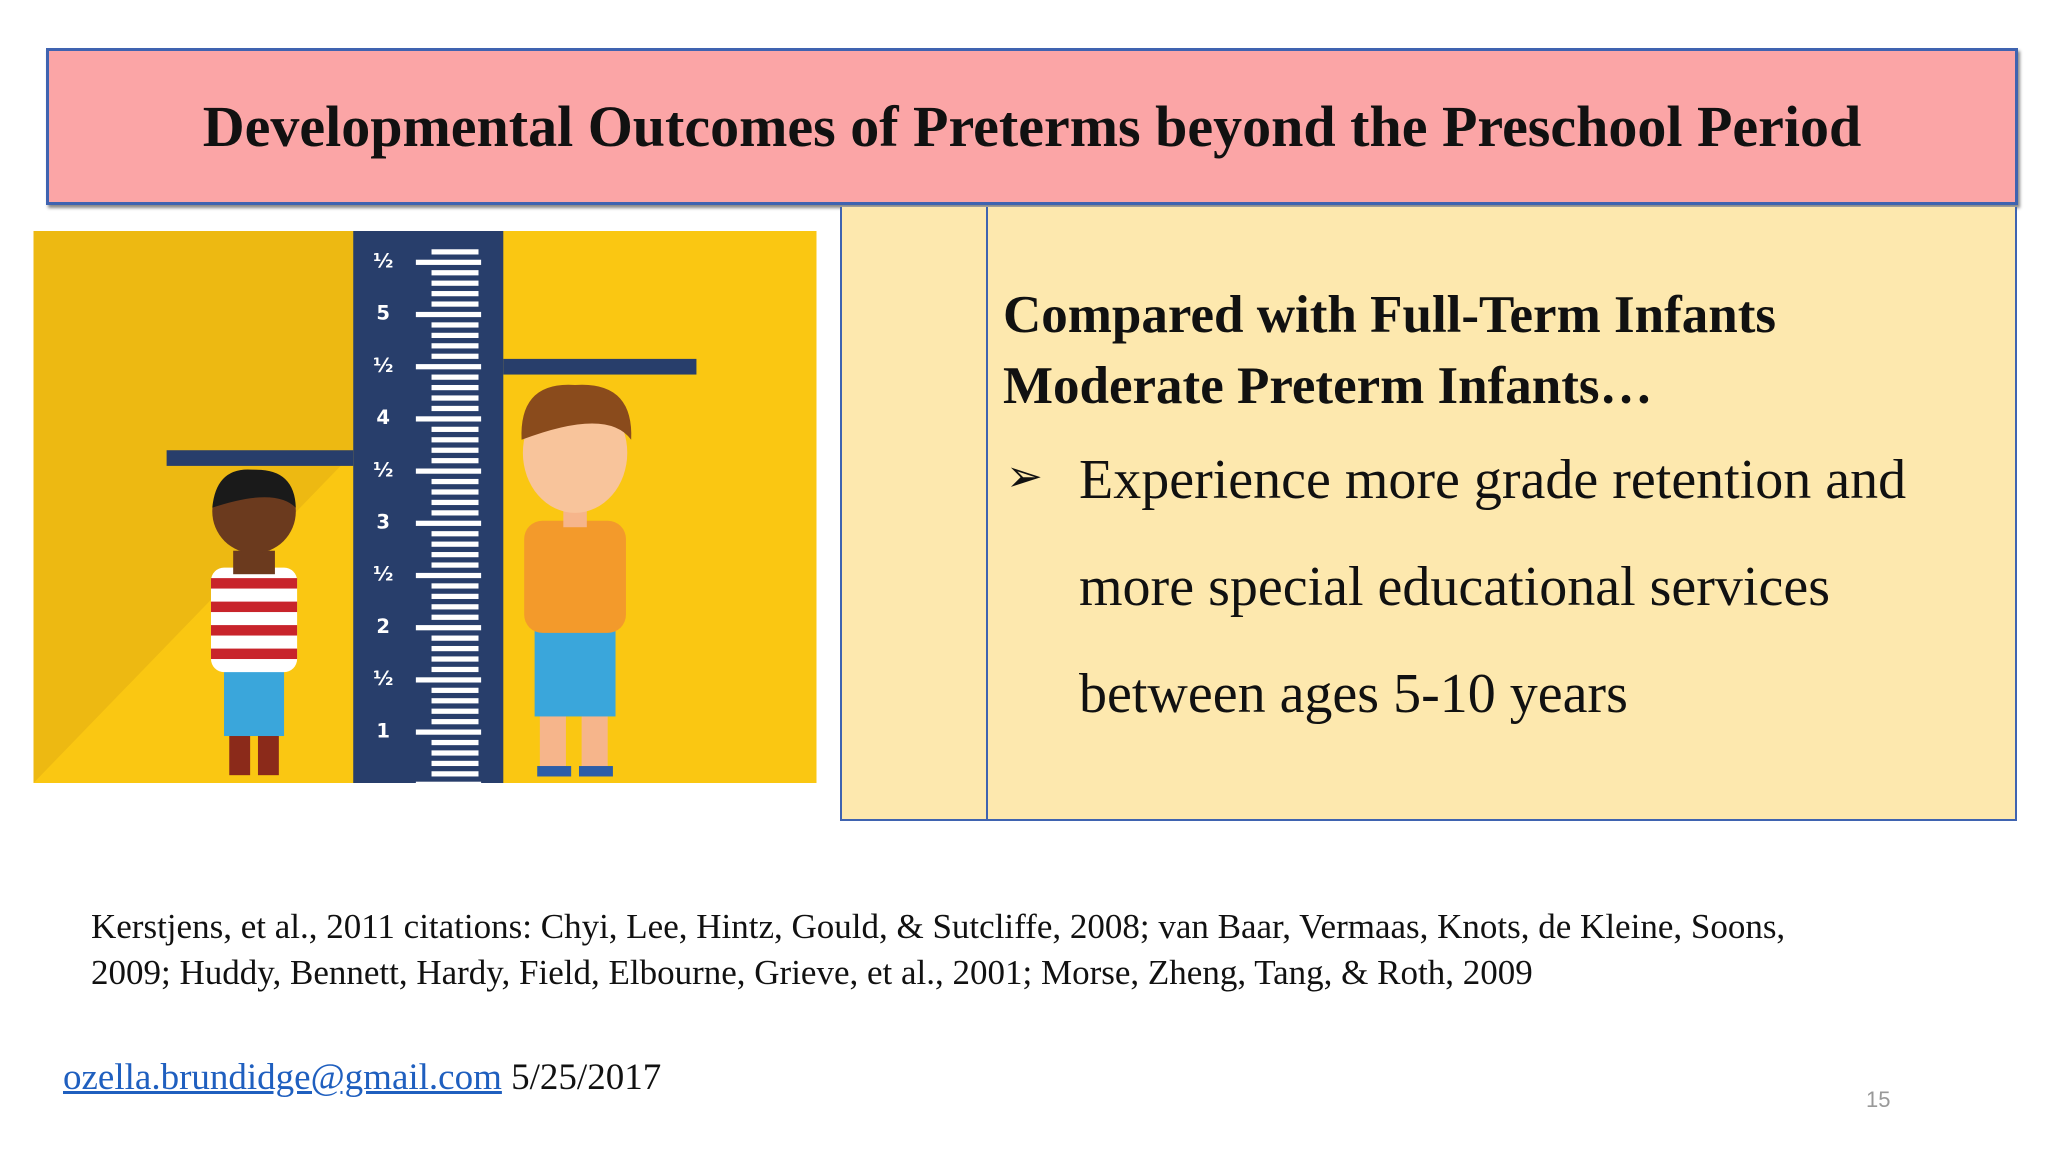  What do you see at coordinates (1878, 1099) in the screenshot?
I see `page-number: 15` at bounding box center [1878, 1099].